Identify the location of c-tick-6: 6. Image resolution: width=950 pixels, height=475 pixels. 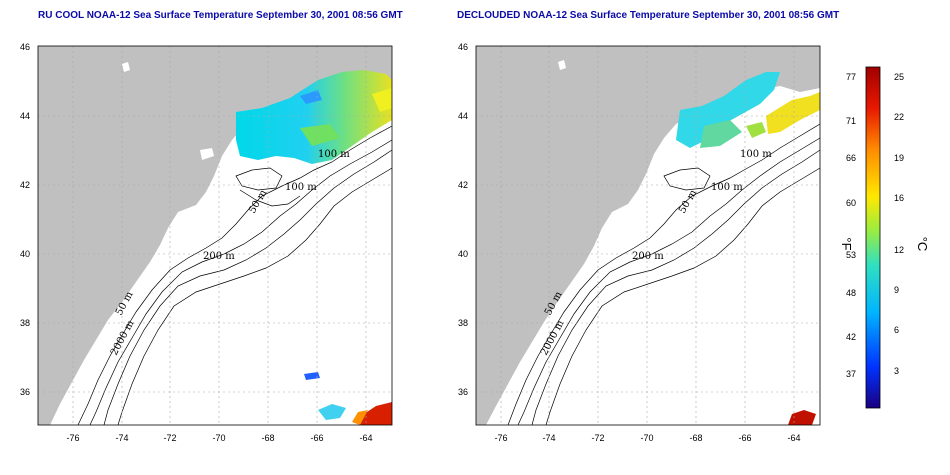
(896, 330).